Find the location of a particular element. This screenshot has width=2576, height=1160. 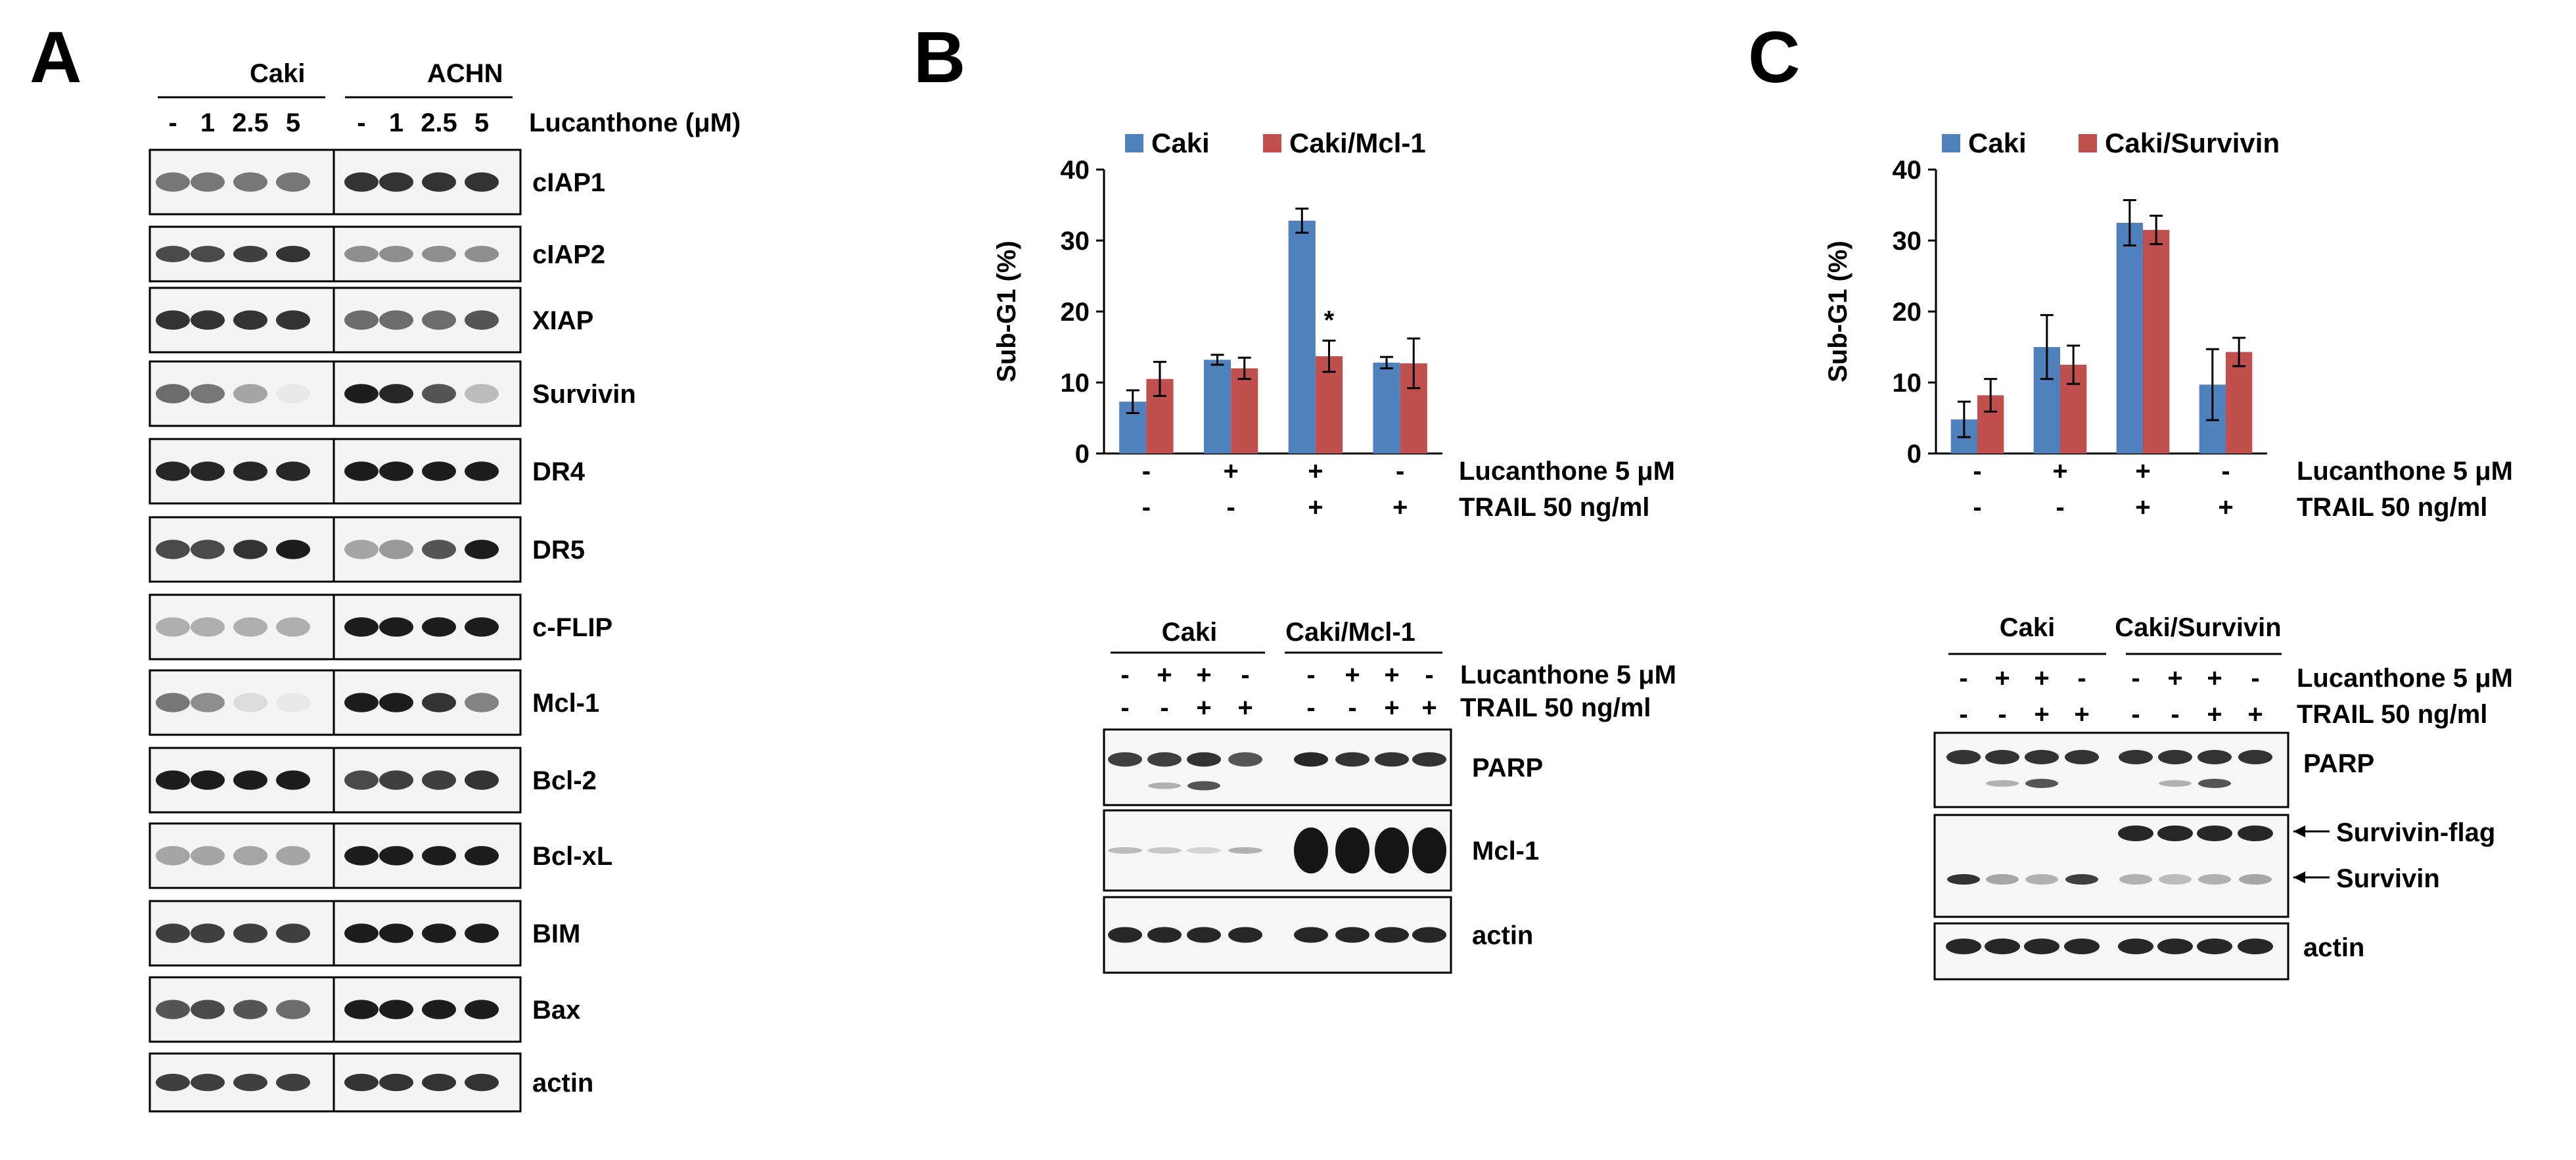

panelC-treatment-label: Lucanthone 5 μM is located at coordinates (2405, 679).